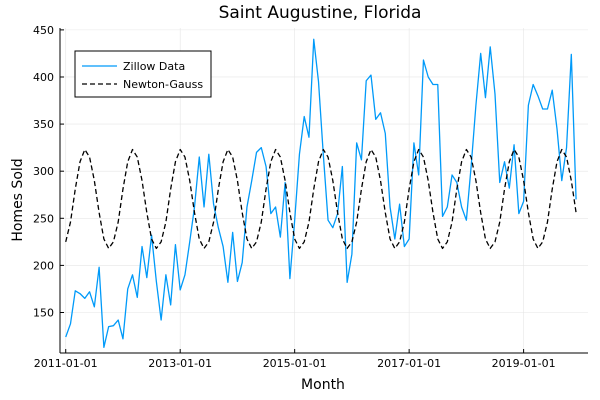 The height and width of the screenshot is (400, 600). What do you see at coordinates (66, 363) in the screenshot?
I see `x-tick-label: 2011-01-01` at bounding box center [66, 363].